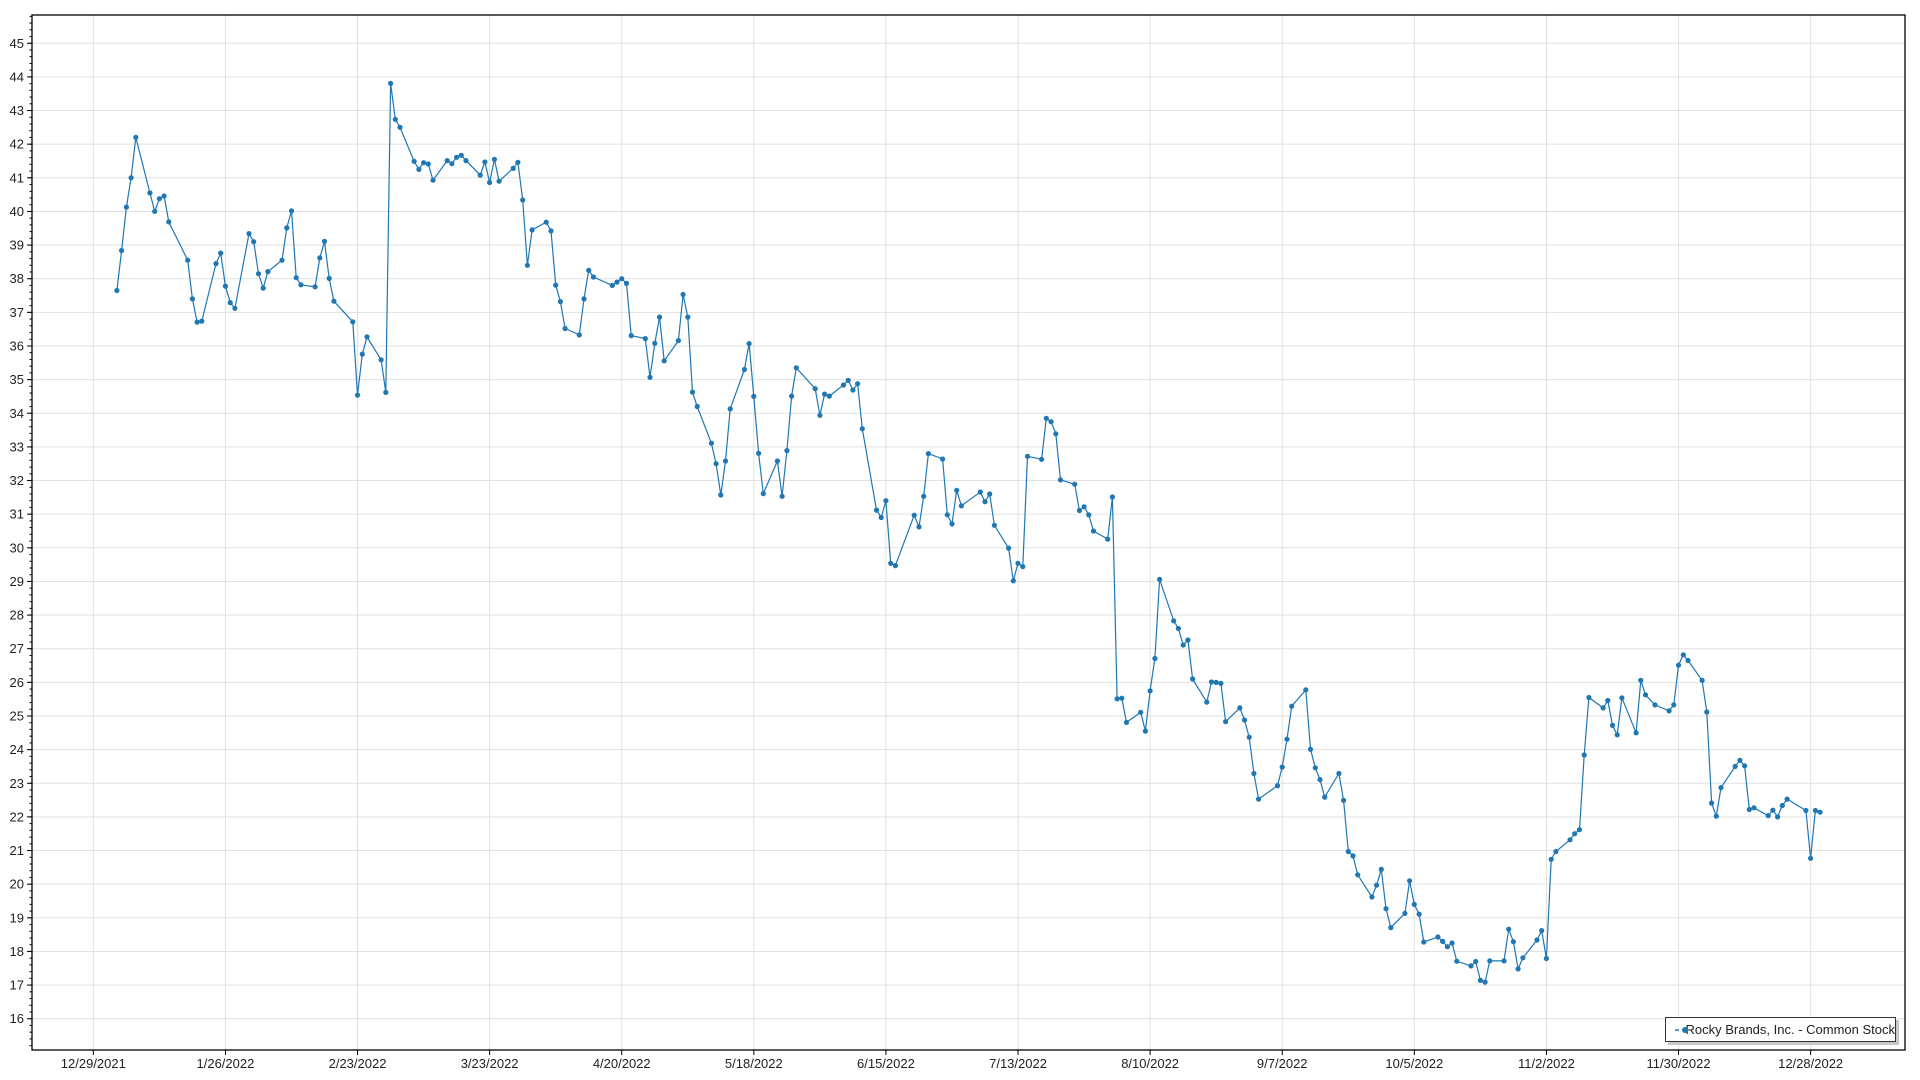 The width and height of the screenshot is (1920, 1080). What do you see at coordinates (17, 245) in the screenshot?
I see `y-tick-label: 39` at bounding box center [17, 245].